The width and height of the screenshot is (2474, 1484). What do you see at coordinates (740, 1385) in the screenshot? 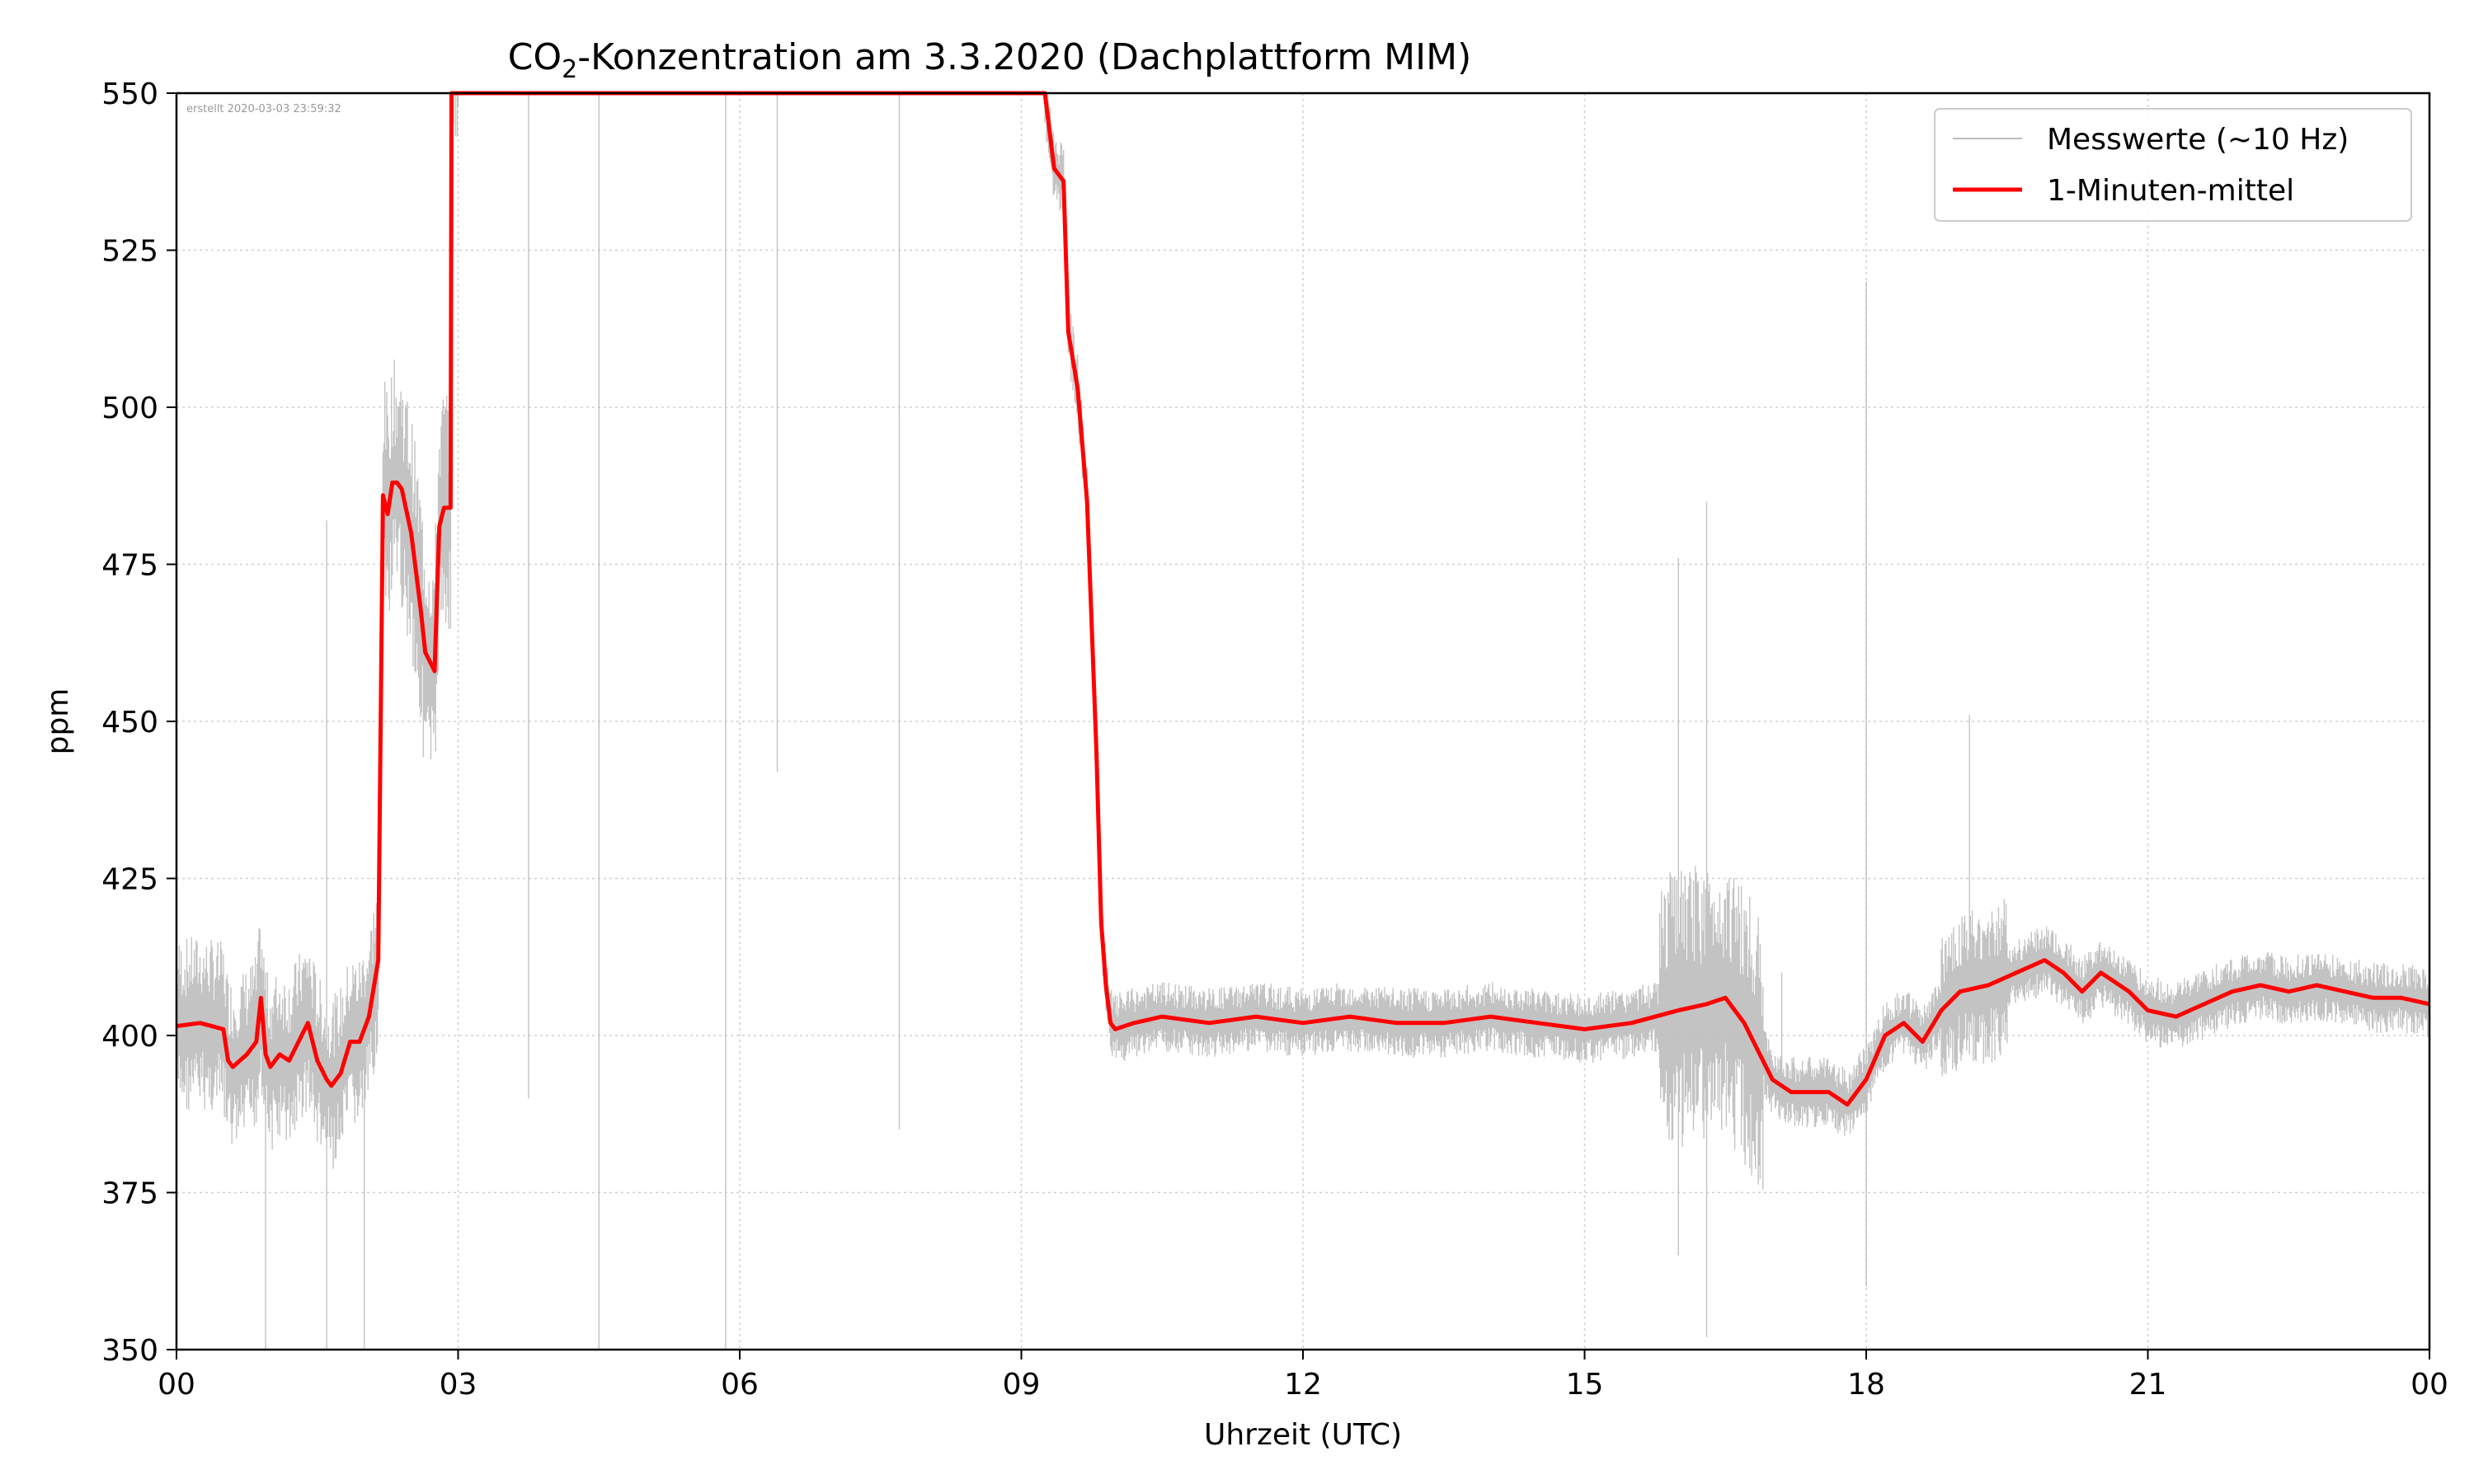
I see `x-tick-label: 06` at bounding box center [740, 1385].